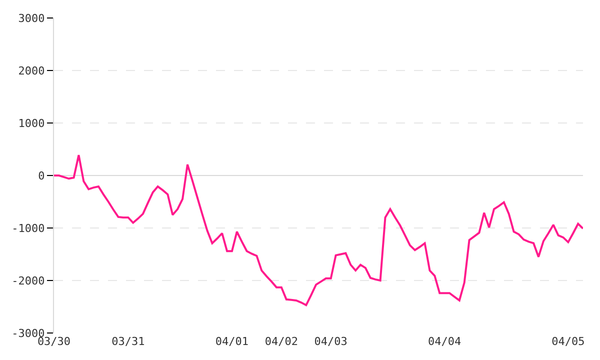 The image size is (600, 360). Describe the element at coordinates (128, 341) in the screenshot. I see `x-tick-label: 03/31` at that location.